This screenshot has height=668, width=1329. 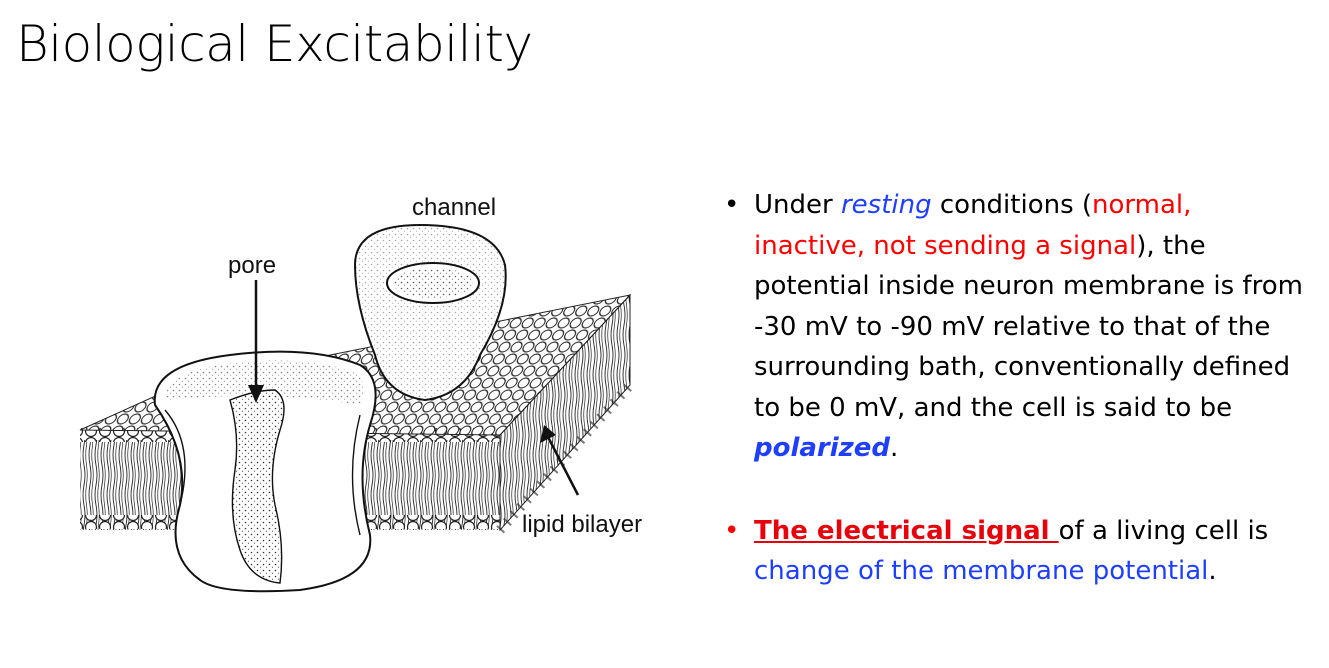 What do you see at coordinates (274, 44) in the screenshot?
I see `slide-title: Biological Excitability` at bounding box center [274, 44].